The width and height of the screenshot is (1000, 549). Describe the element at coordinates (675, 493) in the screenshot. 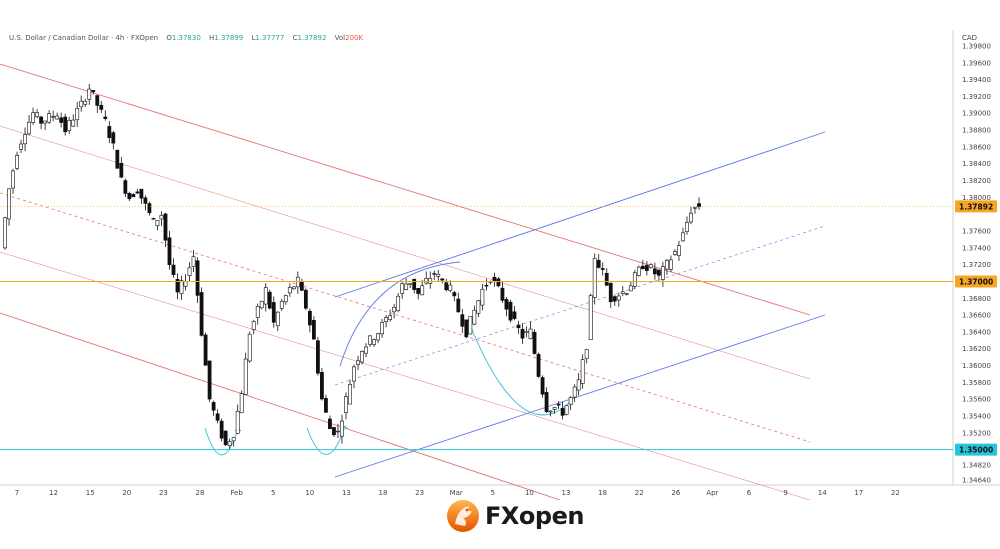

I see `time-tick-label: 26` at that location.